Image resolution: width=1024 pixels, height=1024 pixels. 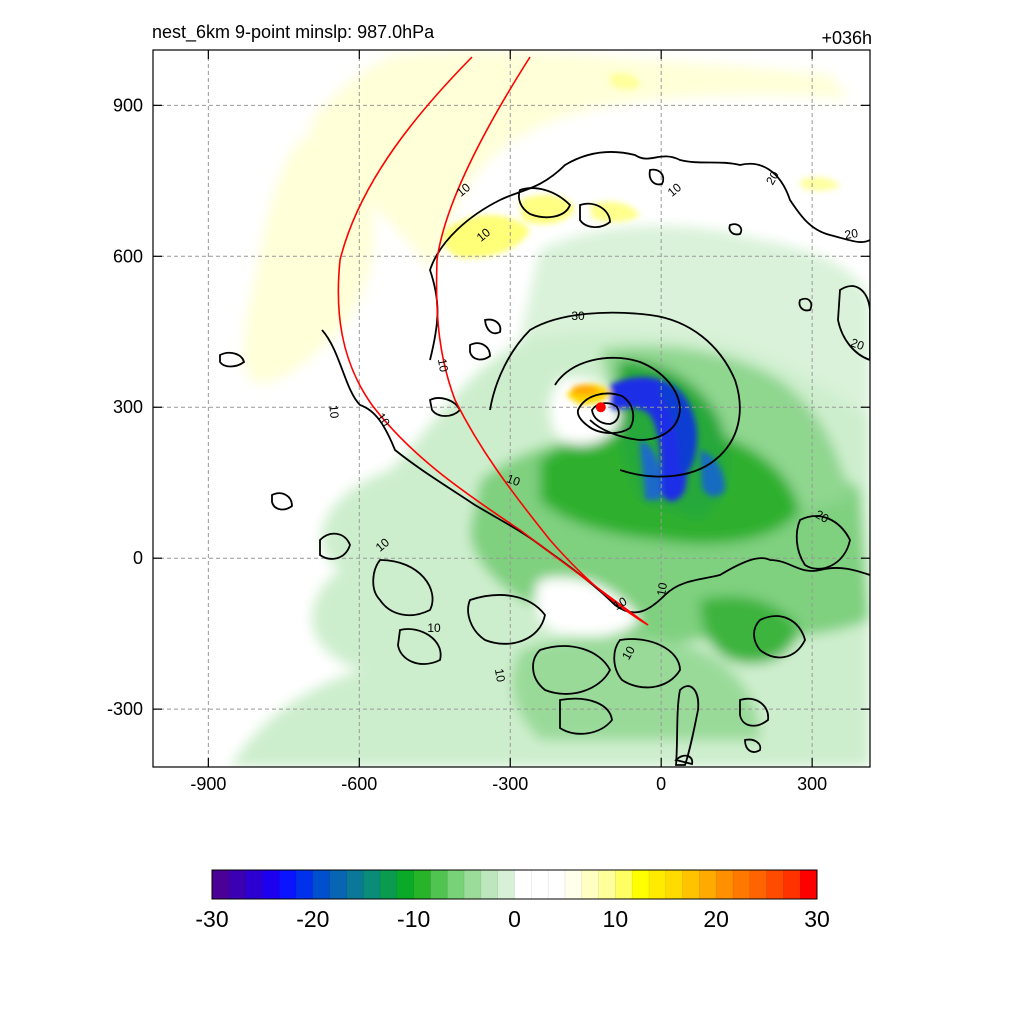 I want to click on colorbar: -30 -20 -10 0 10 20 30, so click(x=512, y=900).